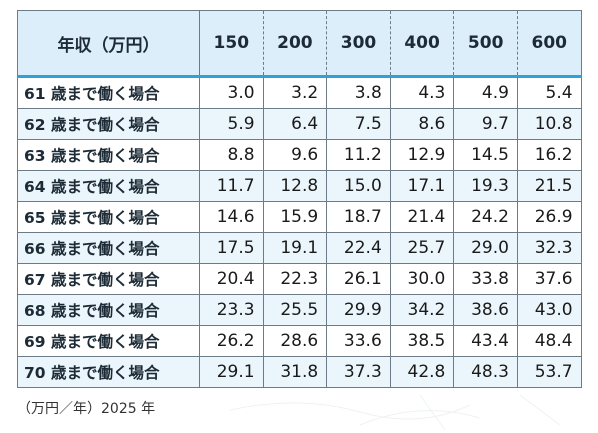  What do you see at coordinates (108, 44) in the screenshot?
I see `header-label: 年収（万円）` at bounding box center [108, 44].